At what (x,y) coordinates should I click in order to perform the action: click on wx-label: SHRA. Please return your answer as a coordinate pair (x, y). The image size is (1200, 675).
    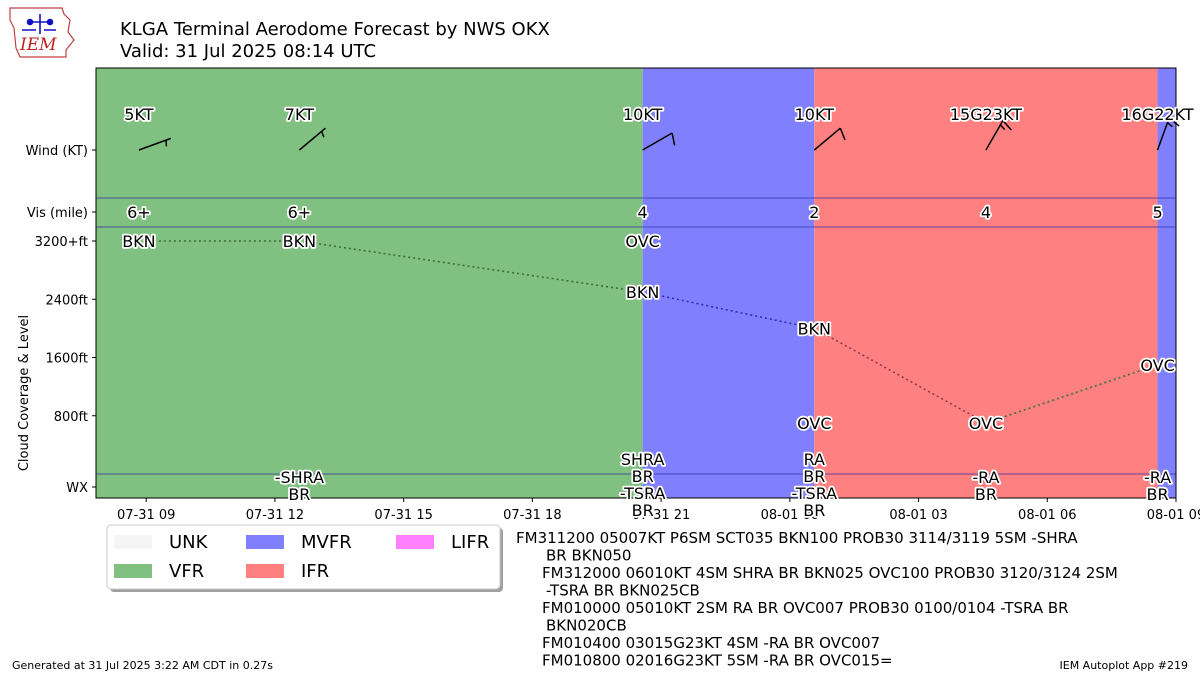
    Looking at the image, I should click on (643, 459).